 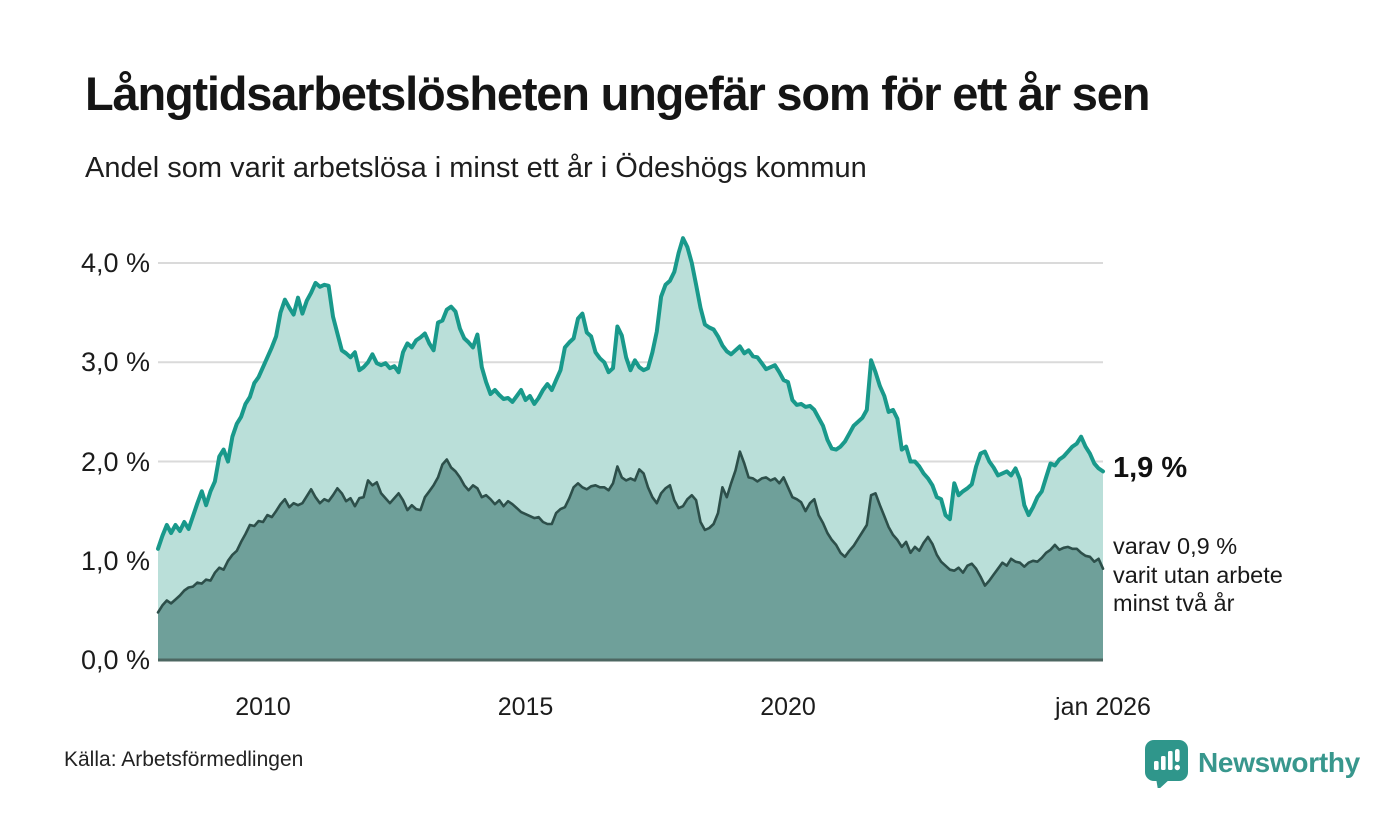 I want to click on newsworthy-branding: Newsworthy, so click(x=1252, y=763).